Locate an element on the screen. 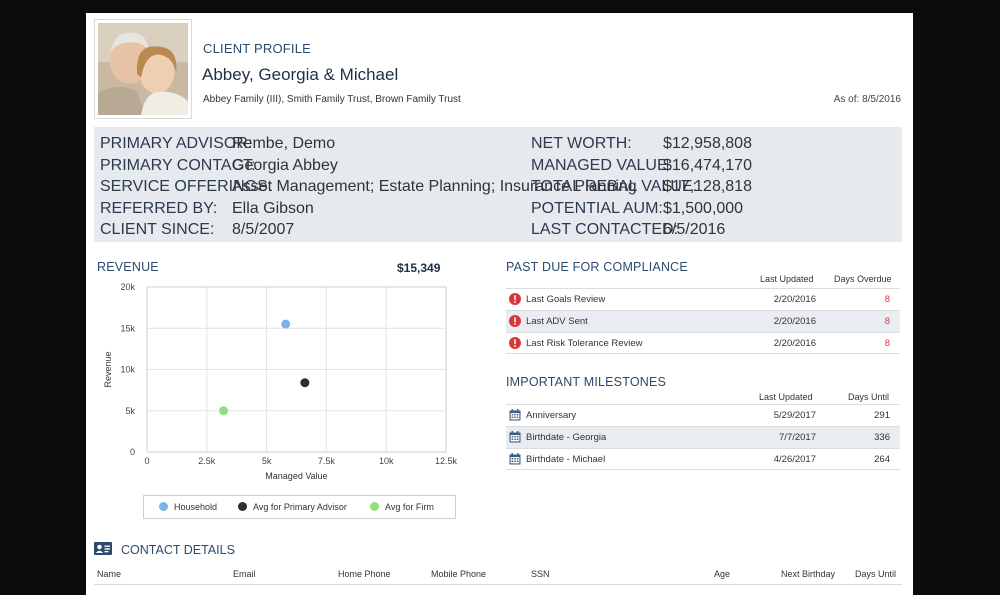  info-label-managed-value: MANAGED VALUE: is located at coordinates (602, 165).